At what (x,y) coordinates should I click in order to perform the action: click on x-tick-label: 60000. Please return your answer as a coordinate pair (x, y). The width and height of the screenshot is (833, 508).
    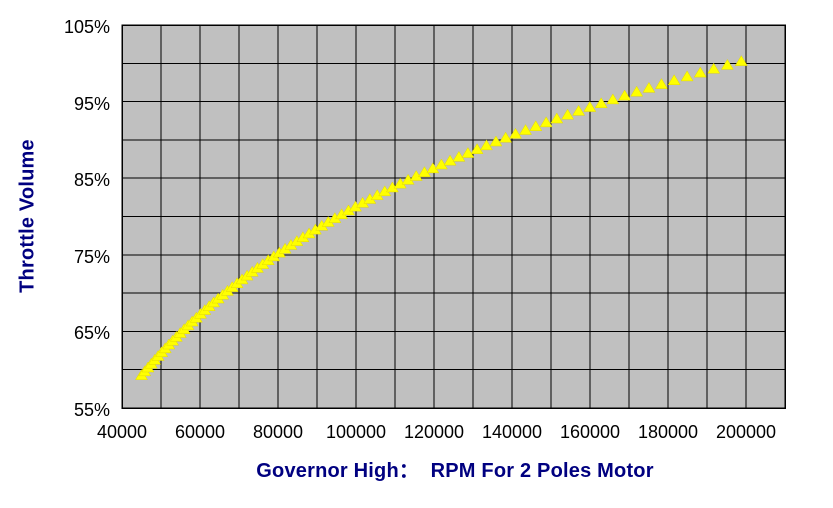
    Looking at the image, I should click on (200, 432).